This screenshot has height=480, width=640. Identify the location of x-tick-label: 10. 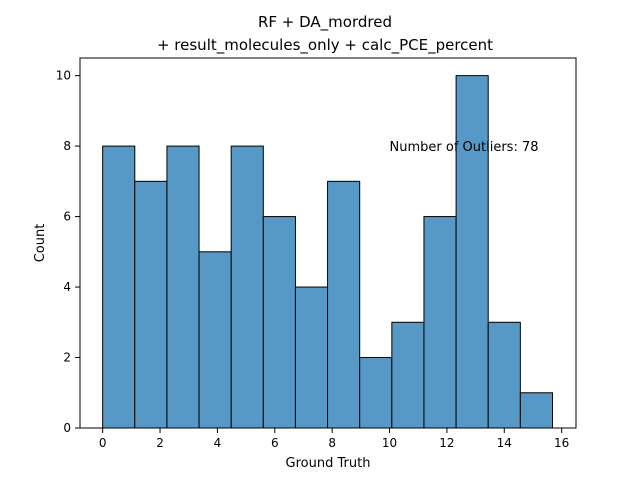
(389, 443).